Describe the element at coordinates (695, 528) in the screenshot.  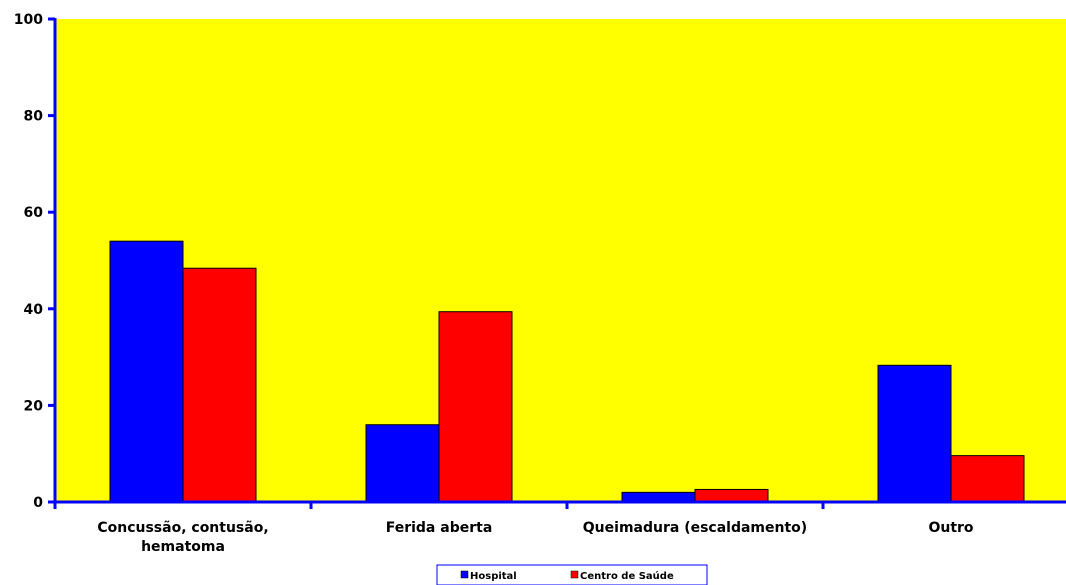
I see `x-category-label: Queimadura (escaldamento)` at that location.